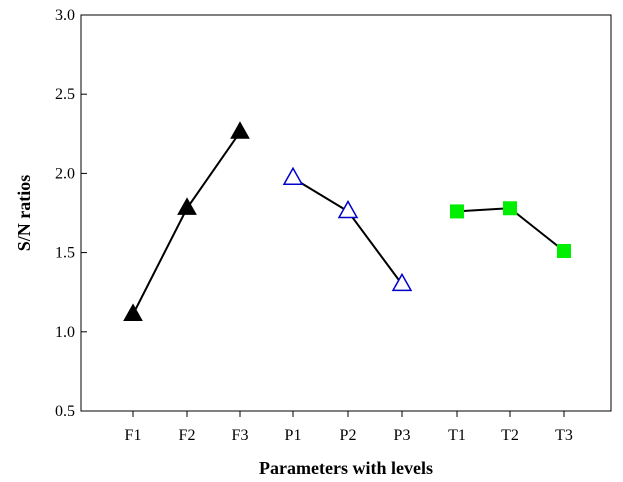  What do you see at coordinates (510, 208) in the screenshot?
I see `point-t2` at bounding box center [510, 208].